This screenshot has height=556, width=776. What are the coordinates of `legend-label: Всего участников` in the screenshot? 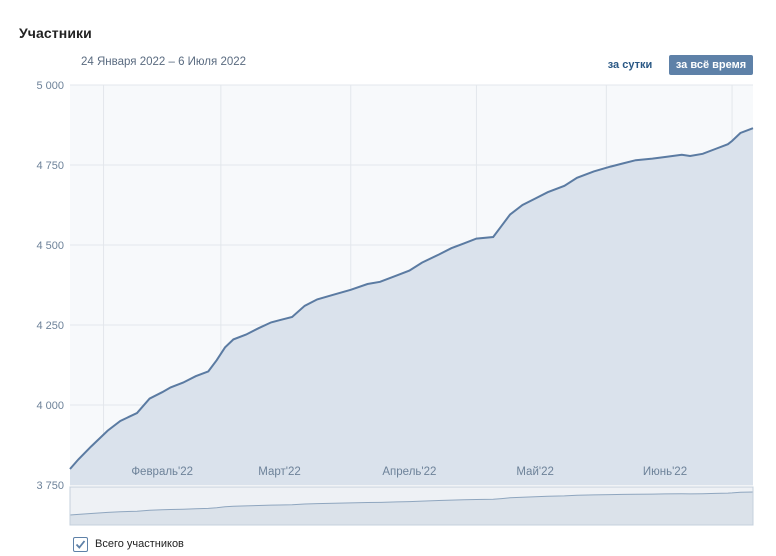 It's located at (139, 544).